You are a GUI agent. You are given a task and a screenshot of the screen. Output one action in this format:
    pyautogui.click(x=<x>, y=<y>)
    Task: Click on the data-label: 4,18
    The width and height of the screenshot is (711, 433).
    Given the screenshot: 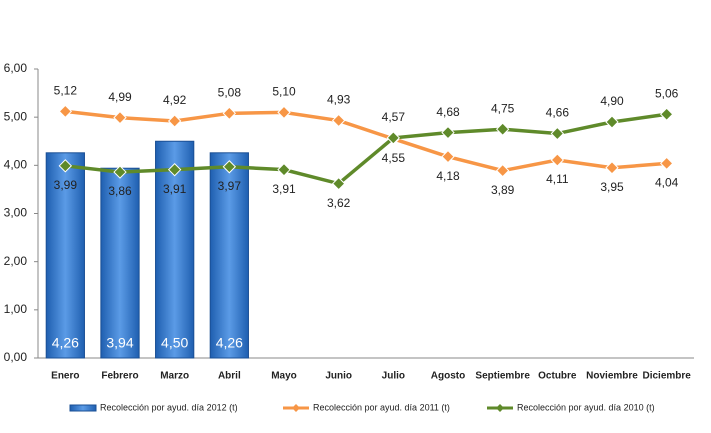 What is the action you would take?
    pyautogui.click(x=448, y=176)
    